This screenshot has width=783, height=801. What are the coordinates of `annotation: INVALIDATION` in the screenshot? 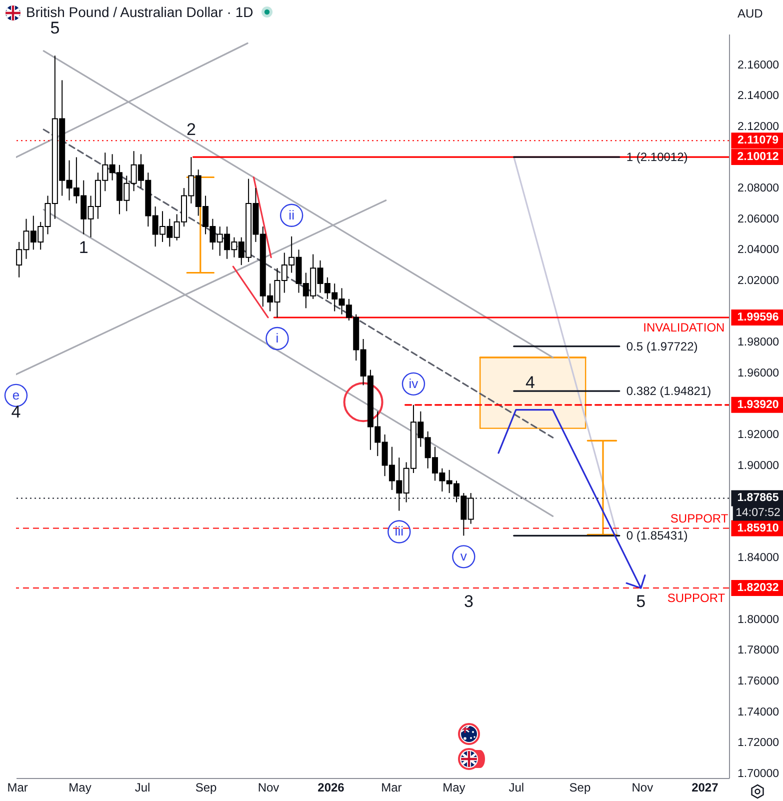 It's located at (684, 327).